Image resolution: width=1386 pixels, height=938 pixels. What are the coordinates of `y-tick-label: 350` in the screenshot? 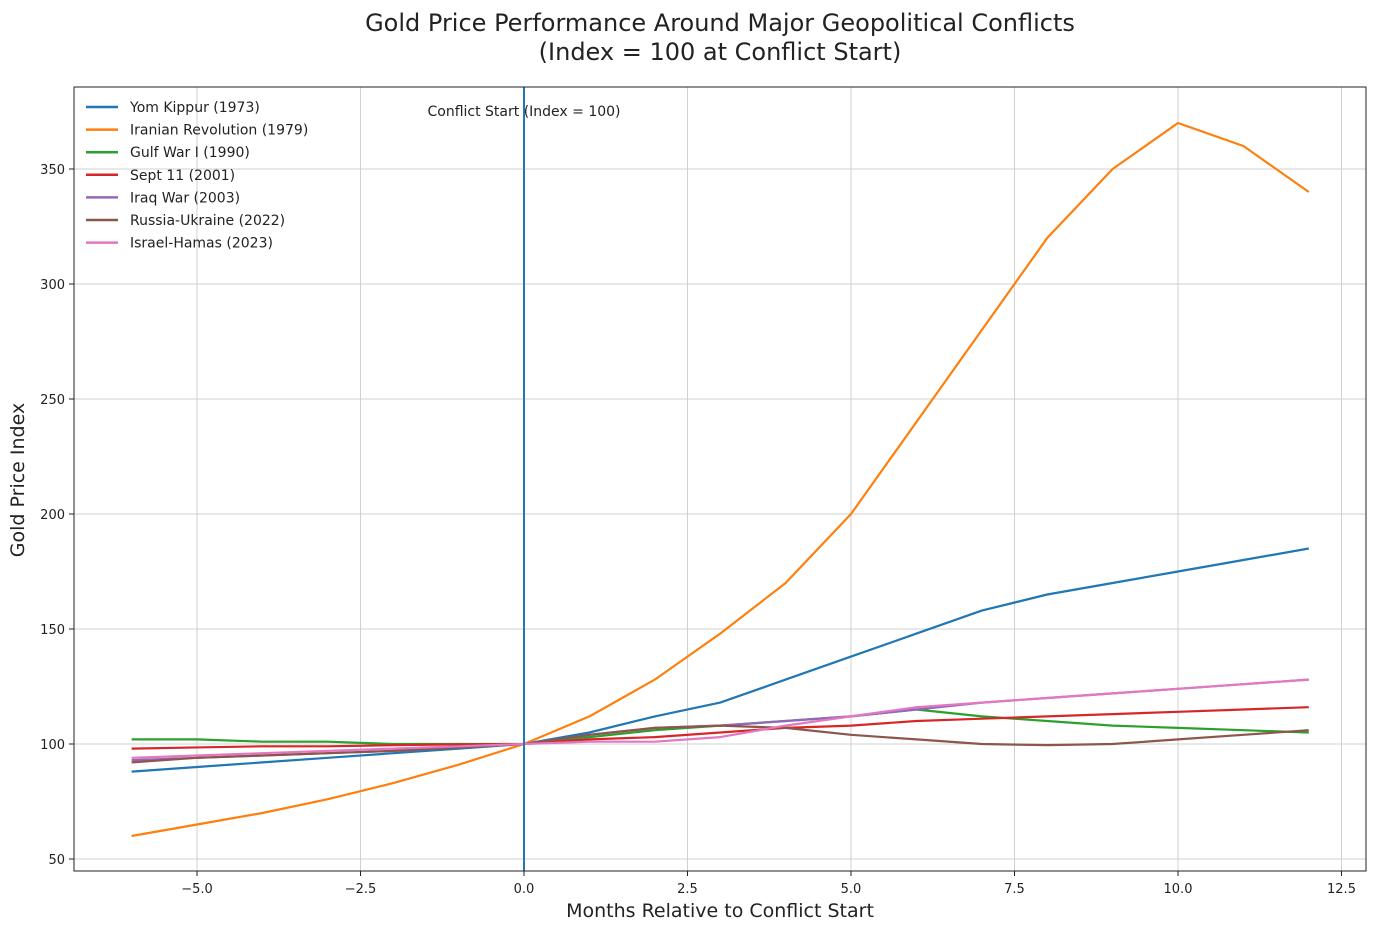 It's located at (52, 170).